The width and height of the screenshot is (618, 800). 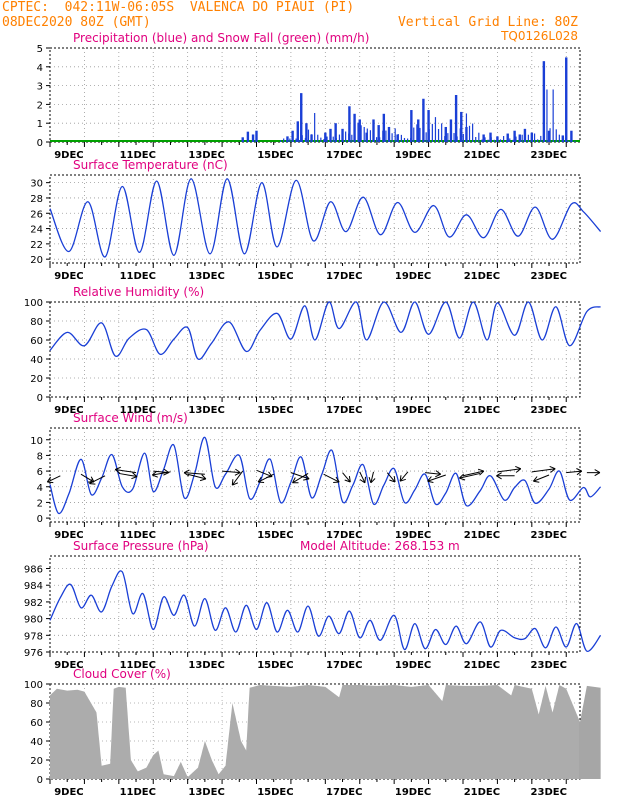 I want to click on panel-title-rh: Relative Humidity (%), so click(x=138, y=292).